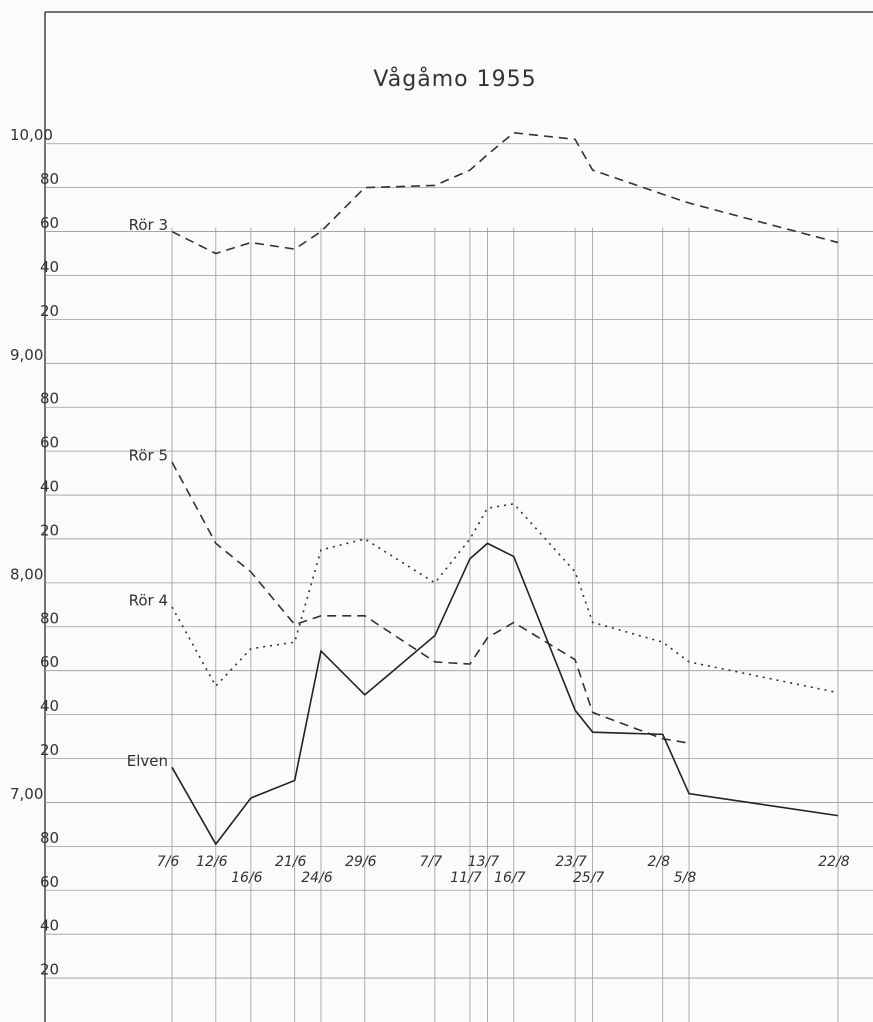  I want to click on y-tick-label: 9,00, so click(26, 355).